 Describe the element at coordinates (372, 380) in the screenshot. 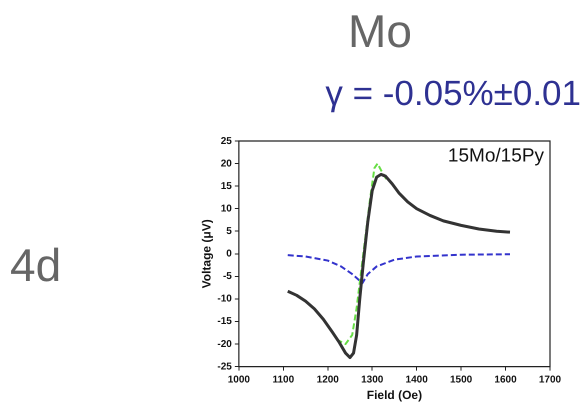

I see `x-tick-label: 1300` at that location.